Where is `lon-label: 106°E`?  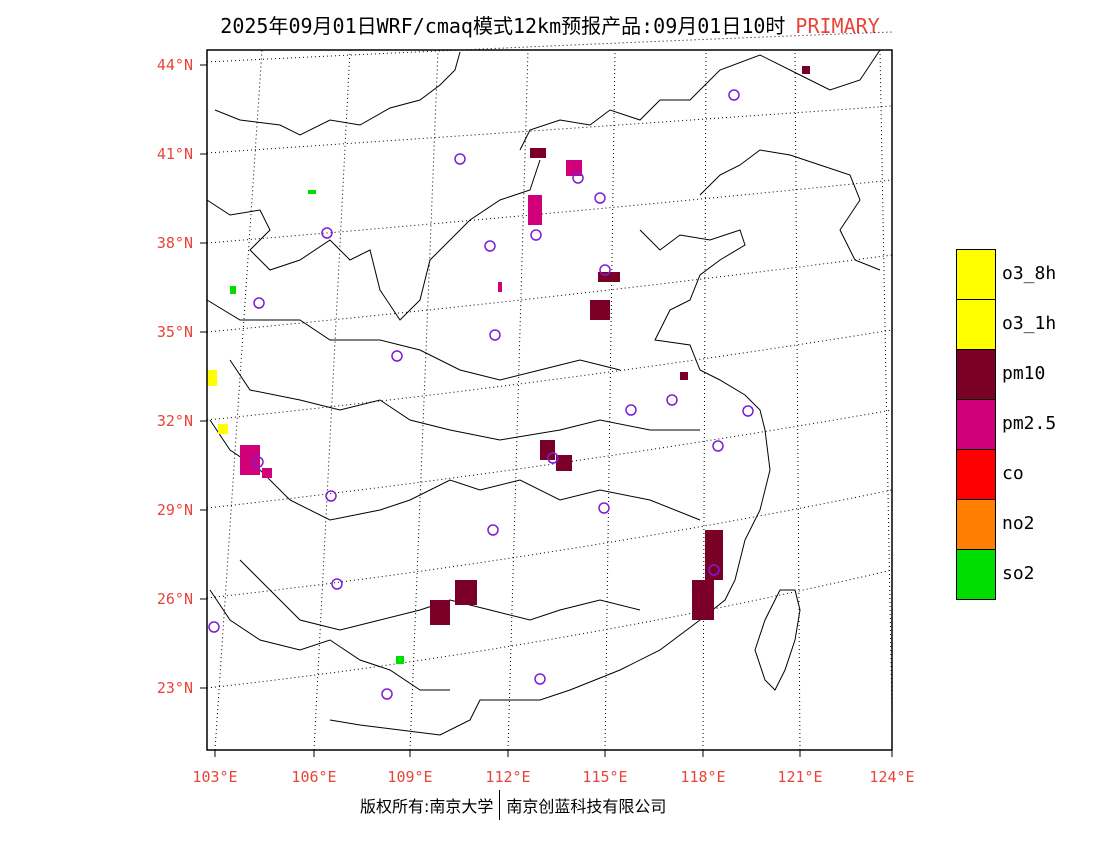 lon-label: 106°E is located at coordinates (313, 777).